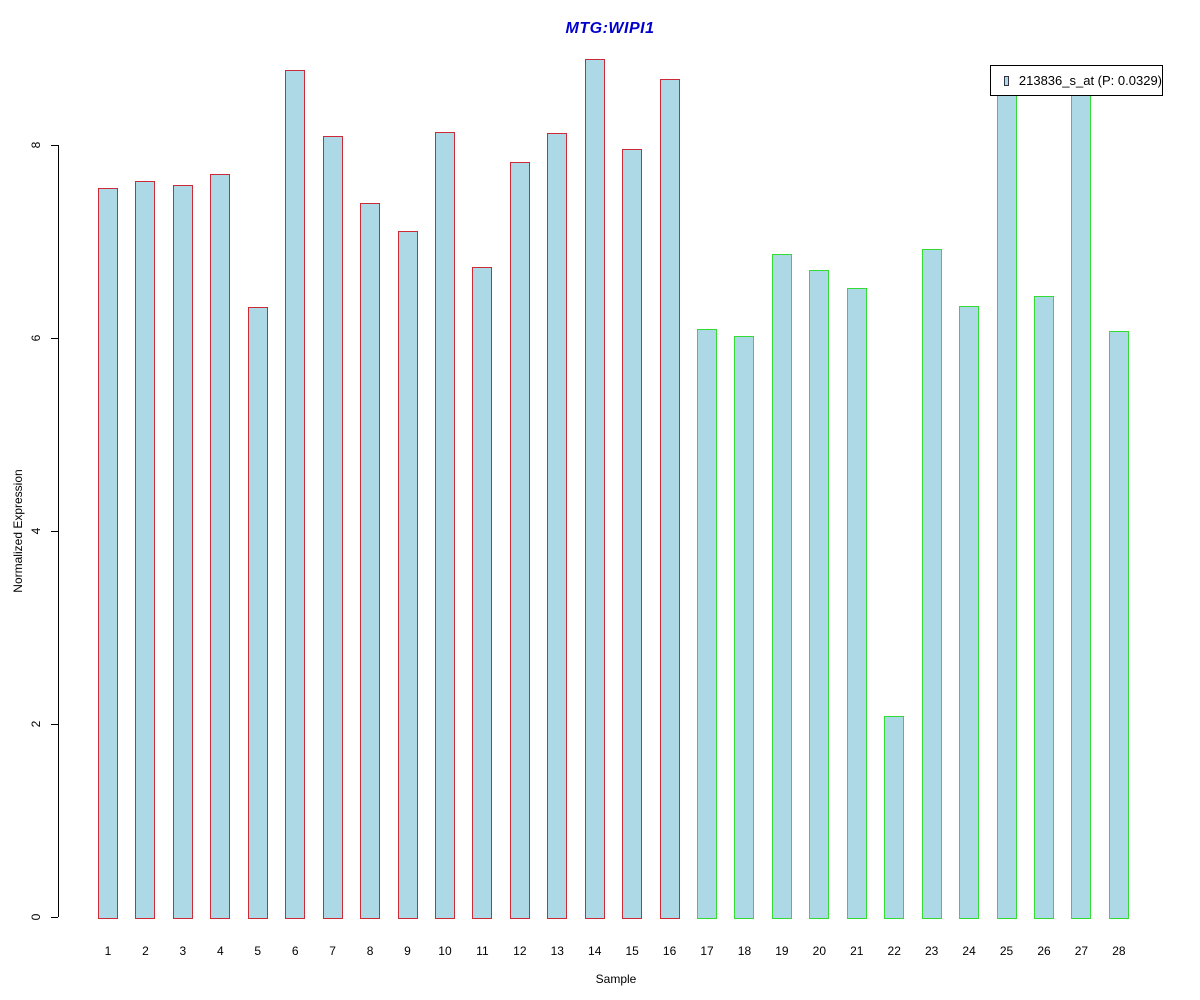  What do you see at coordinates (1006, 80) in the screenshot?
I see `legend-swatch-icon` at bounding box center [1006, 80].